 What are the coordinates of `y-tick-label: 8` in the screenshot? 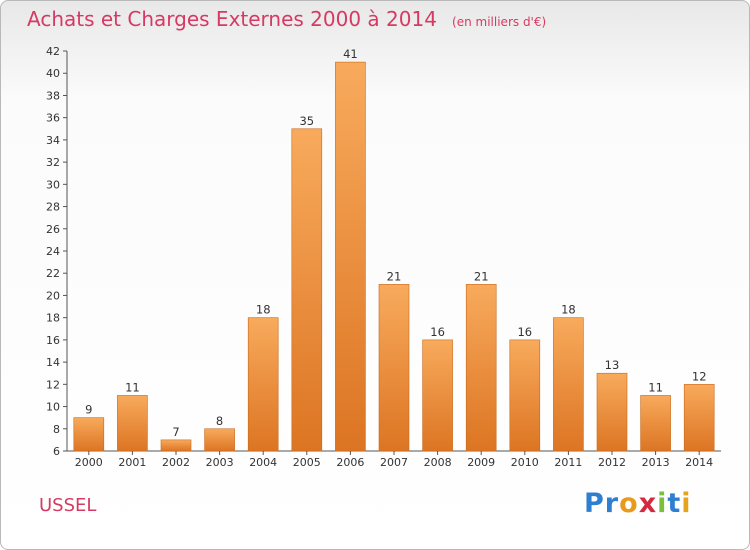 It's located at (56, 429).